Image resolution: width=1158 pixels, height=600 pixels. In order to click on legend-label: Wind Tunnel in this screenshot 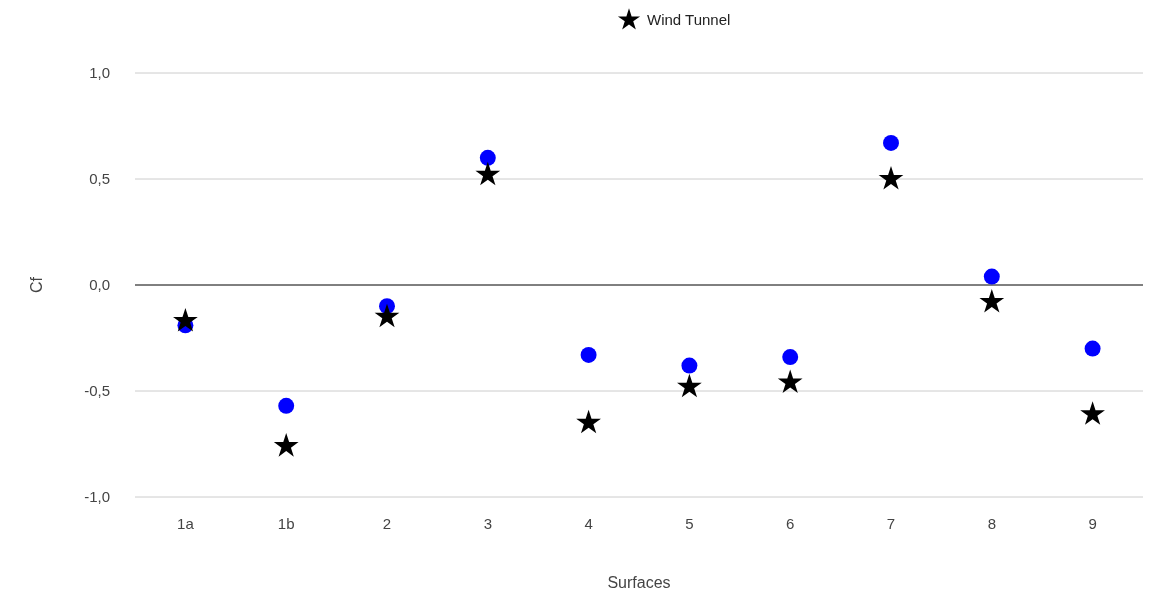, I will do `click(689, 20)`.